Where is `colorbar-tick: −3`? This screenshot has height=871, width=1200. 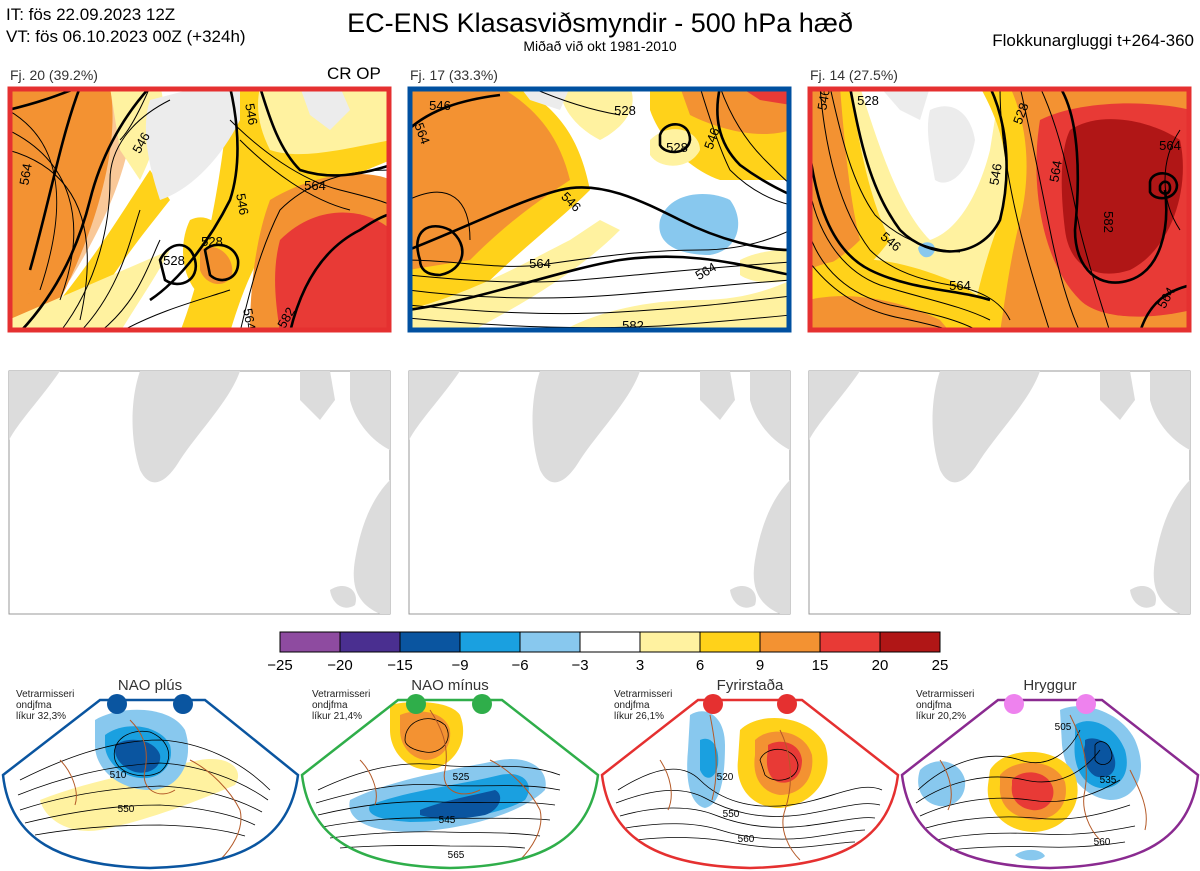
colorbar-tick: −3 is located at coordinates (579, 665).